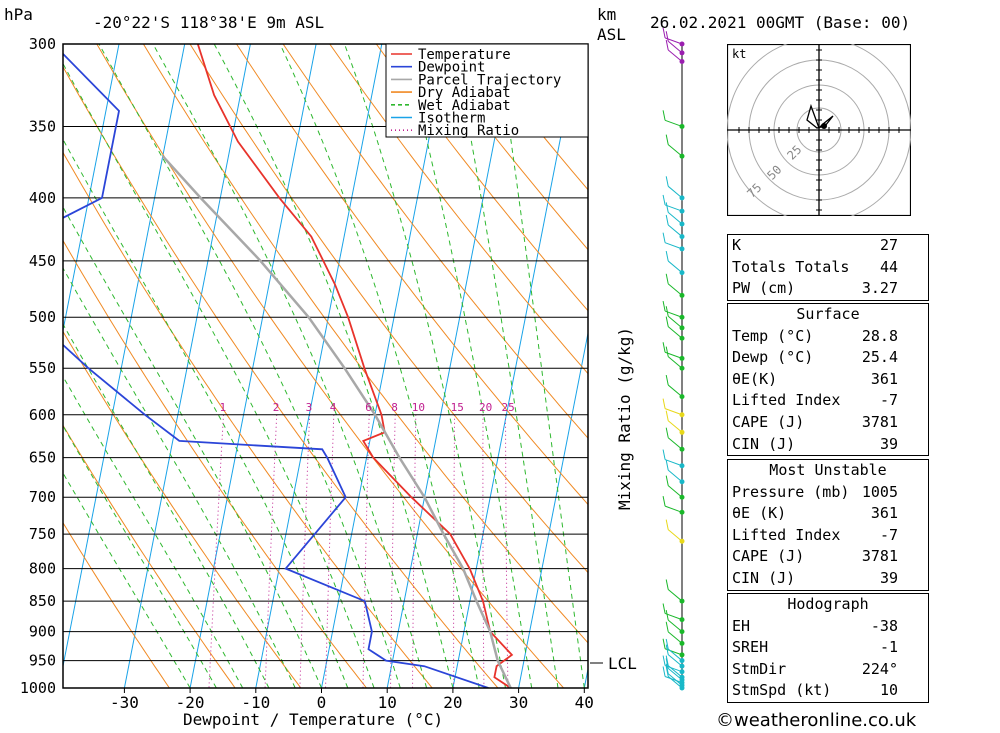 This screenshot has height=733, width=1000. What do you see at coordinates (42, 458) in the screenshot?
I see `pressure-tick-label: 650` at bounding box center [42, 458].